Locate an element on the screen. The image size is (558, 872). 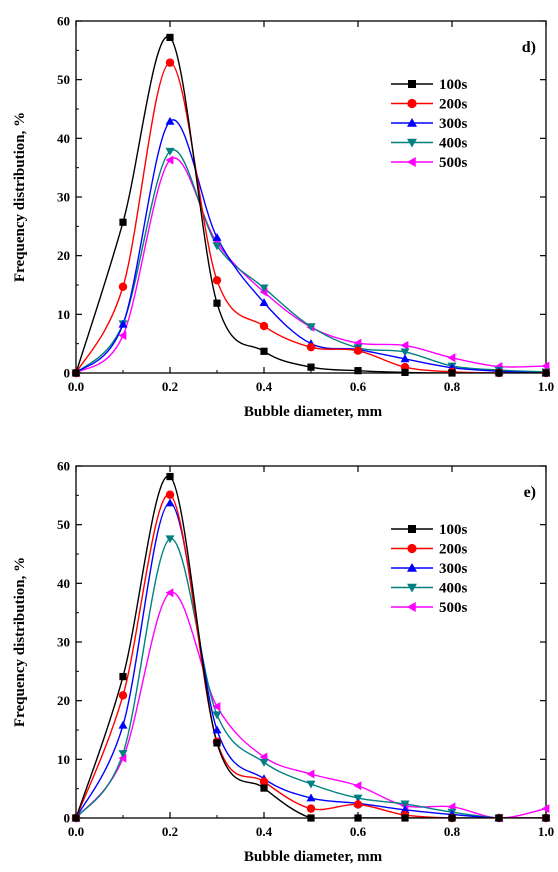
legend-label-100s: 100s is located at coordinates (453, 530).